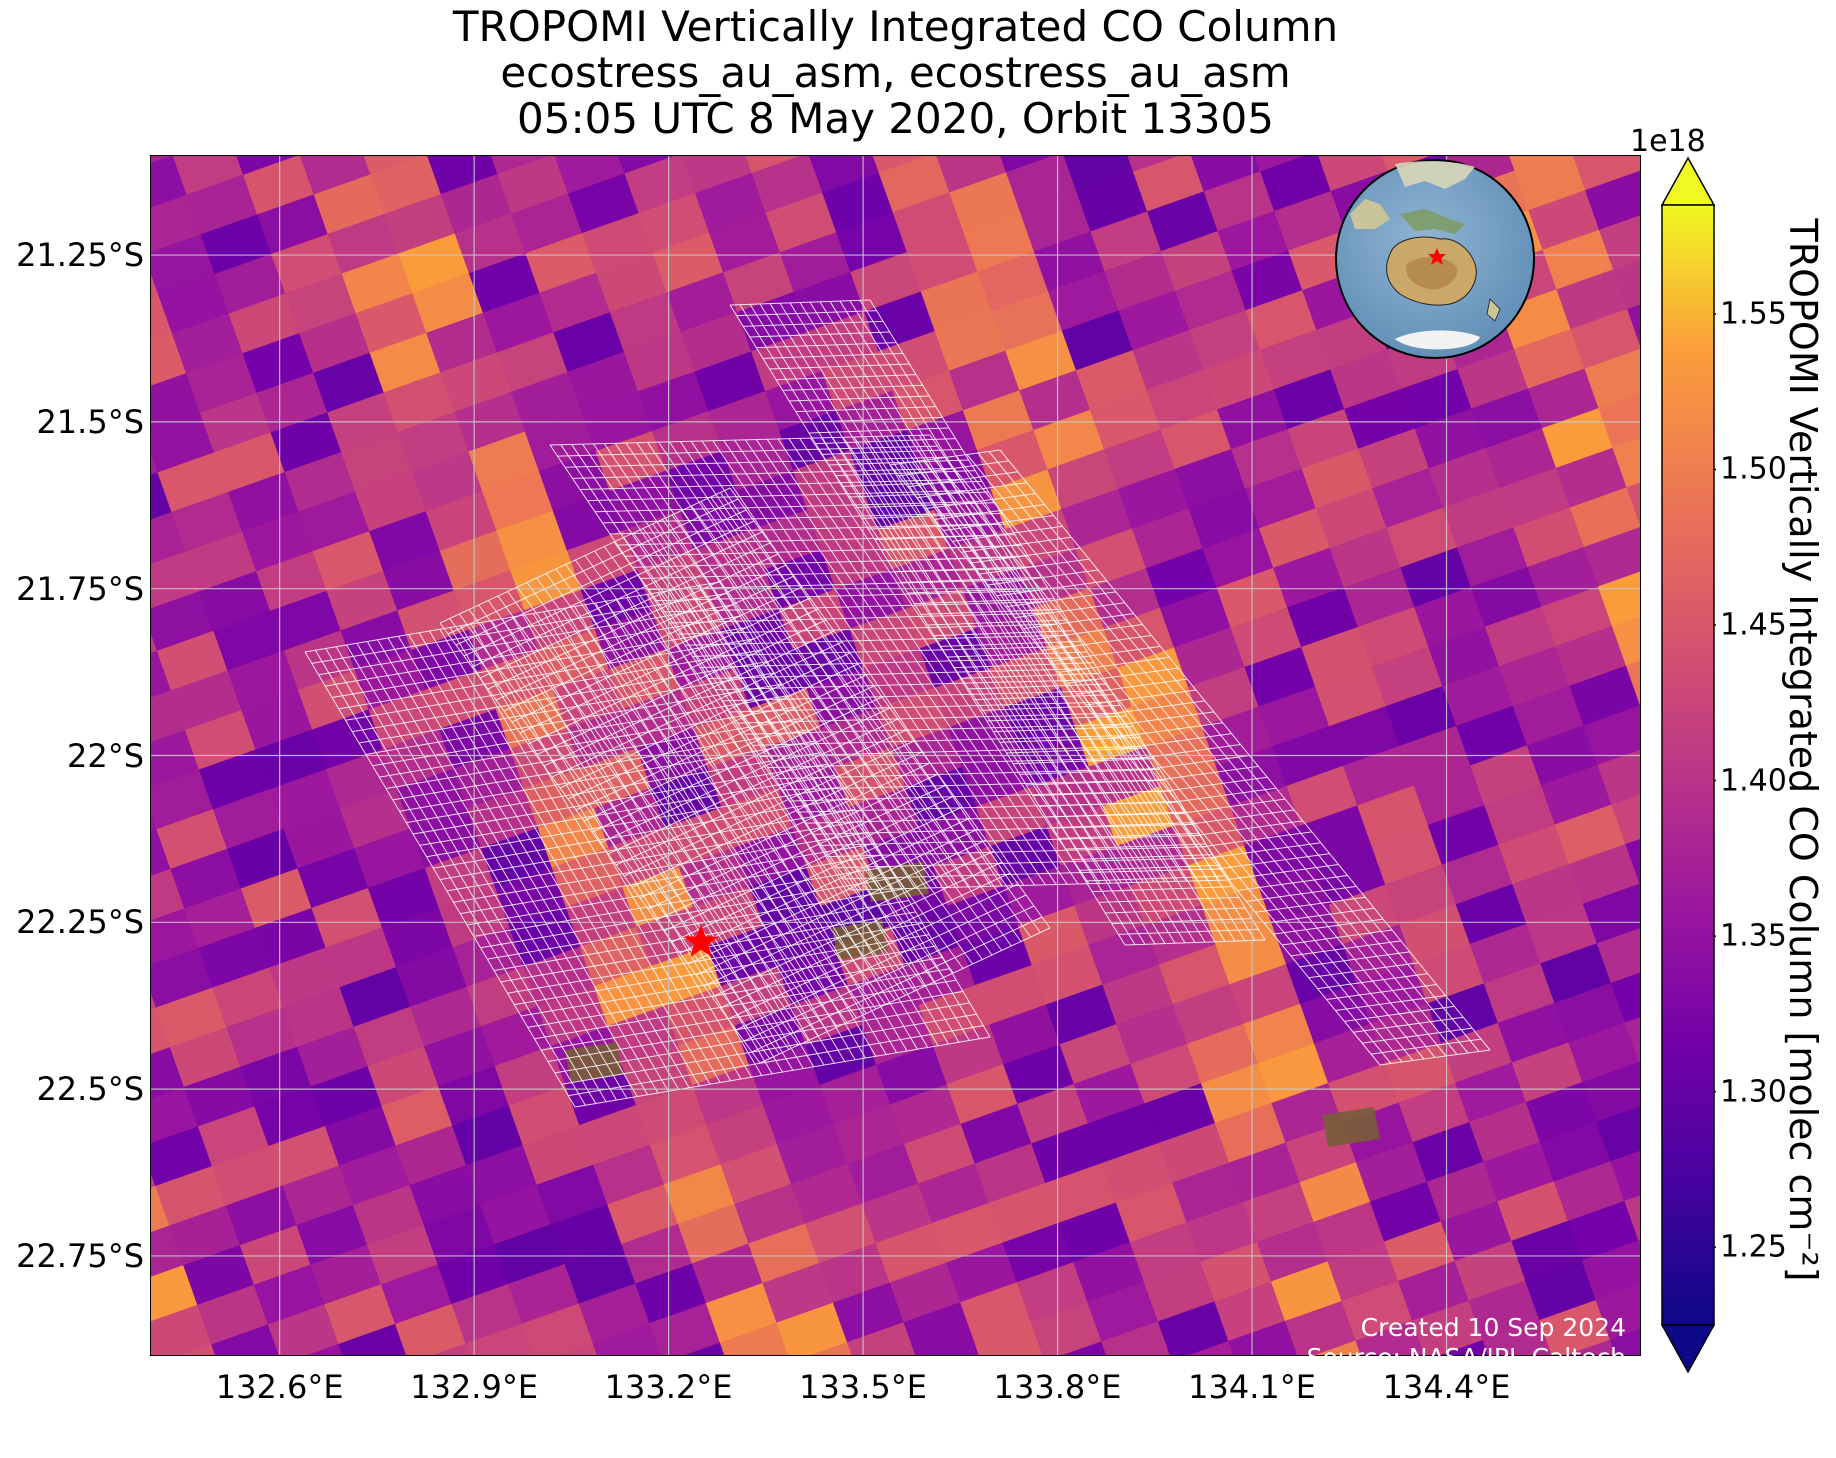  What do you see at coordinates (895, 118) in the screenshot?
I see `title-line-3: 05:05 UTC 8 May 2020, Orbit 13305` at bounding box center [895, 118].